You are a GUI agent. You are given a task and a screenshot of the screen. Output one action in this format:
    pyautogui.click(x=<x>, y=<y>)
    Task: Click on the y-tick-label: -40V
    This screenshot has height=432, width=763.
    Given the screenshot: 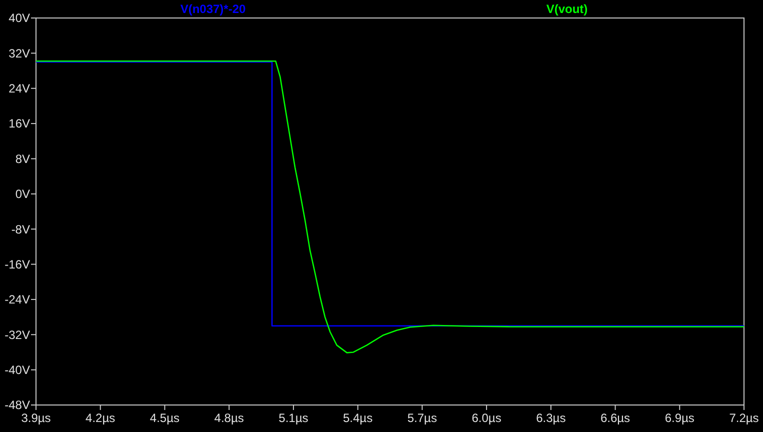 What is the action you would take?
    pyautogui.click(x=17, y=370)
    